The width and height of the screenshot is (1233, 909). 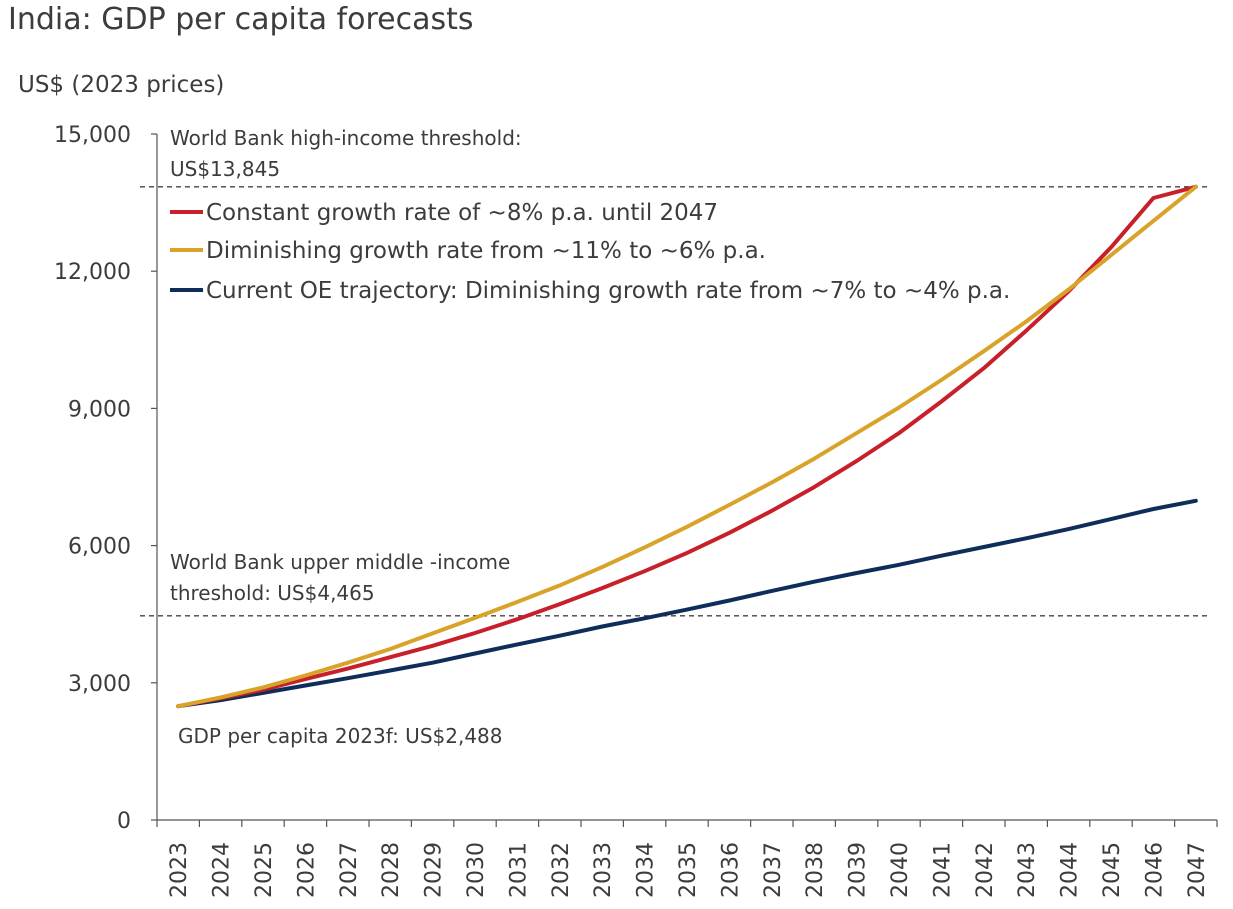 What do you see at coordinates (179, 870) in the screenshot?
I see `x-tick-label: 2023` at bounding box center [179, 870].